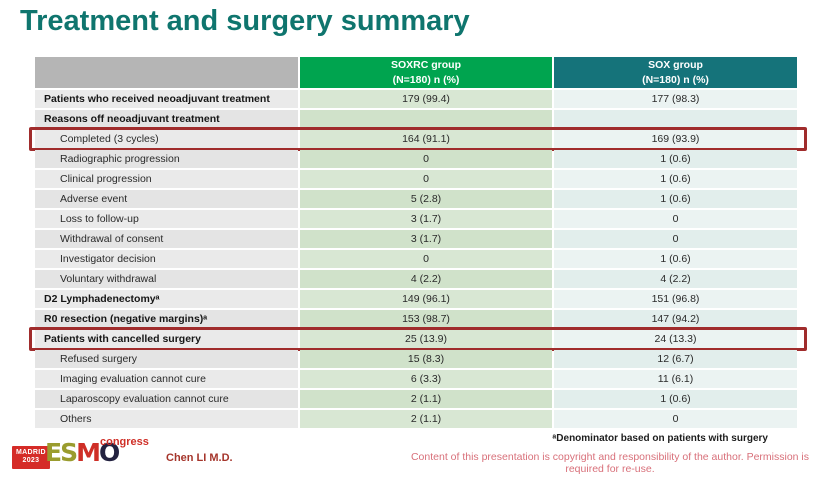 The height and width of the screenshot is (478, 832). I want to click on badge-city: MADRID, so click(31, 452).